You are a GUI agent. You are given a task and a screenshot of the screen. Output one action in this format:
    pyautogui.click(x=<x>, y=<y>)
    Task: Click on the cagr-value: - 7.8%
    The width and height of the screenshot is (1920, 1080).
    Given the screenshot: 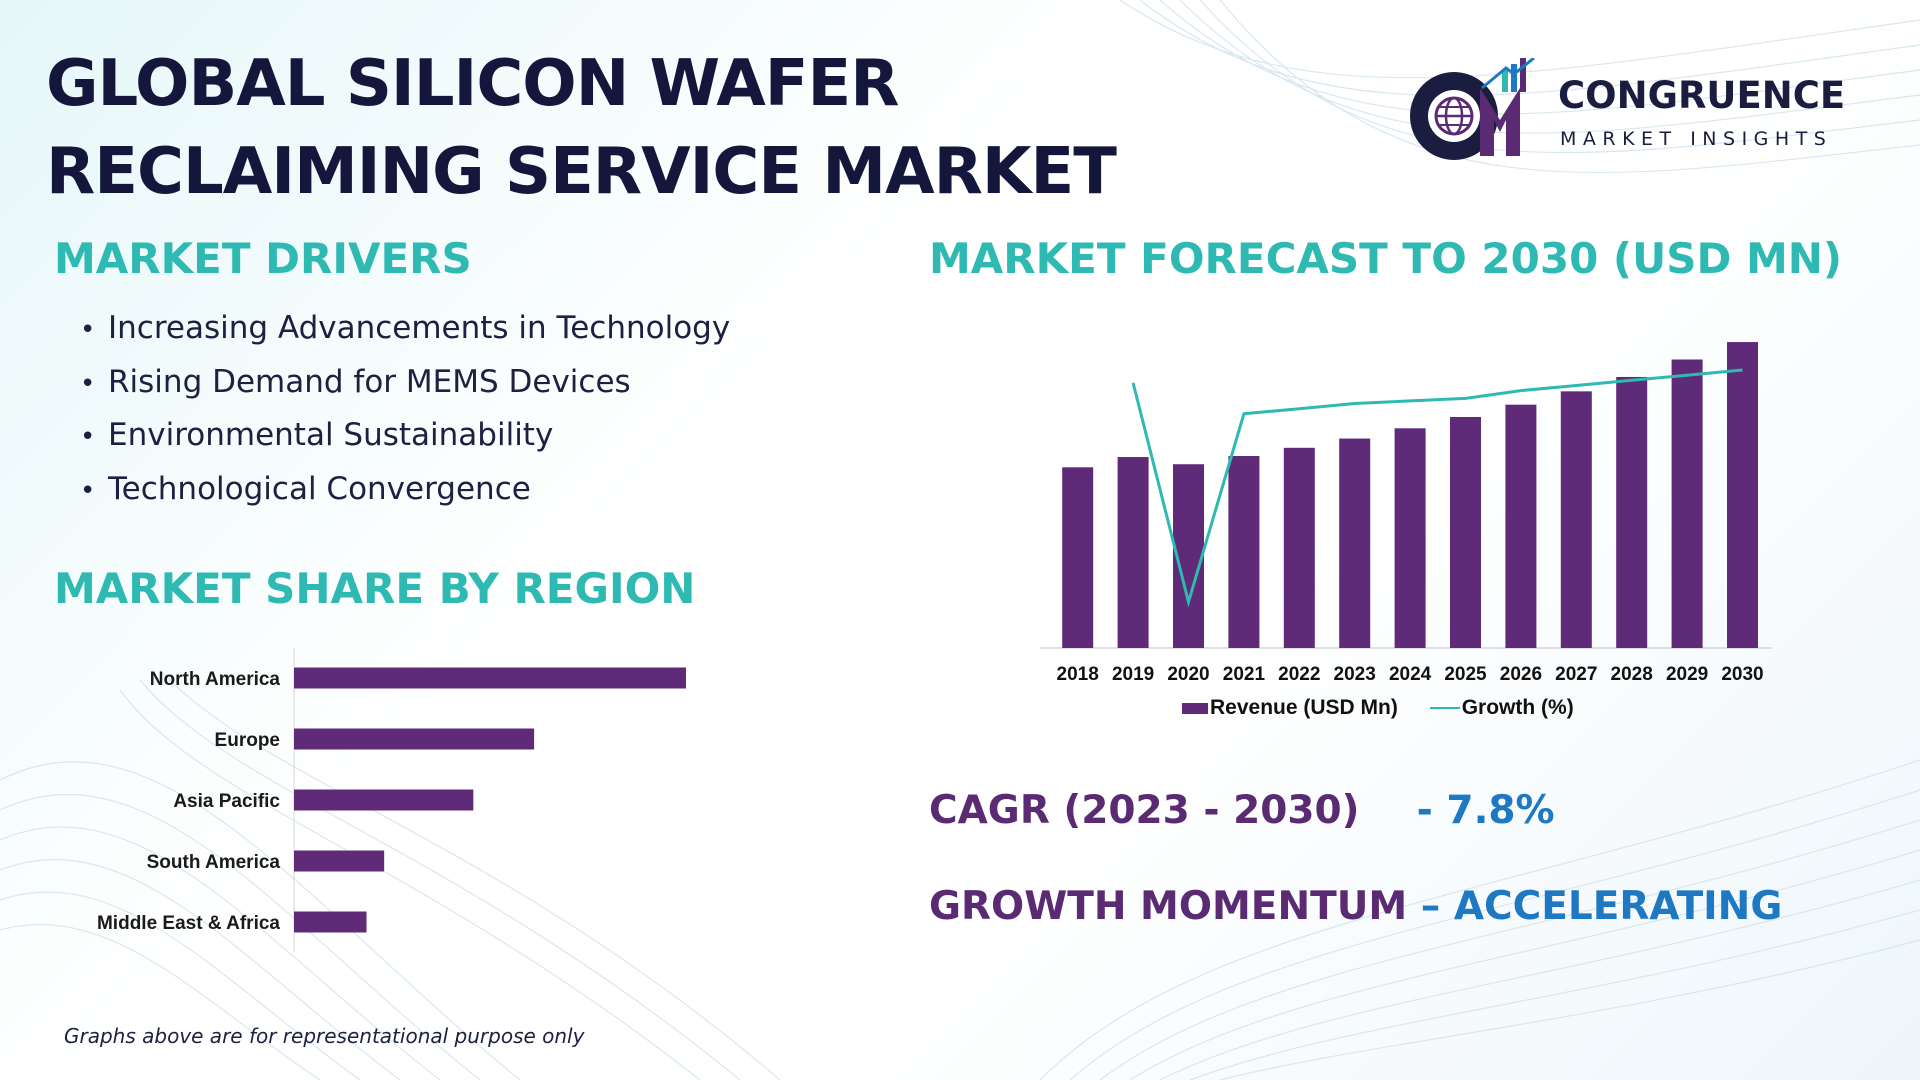 What is the action you would take?
    pyautogui.click(x=1485, y=810)
    